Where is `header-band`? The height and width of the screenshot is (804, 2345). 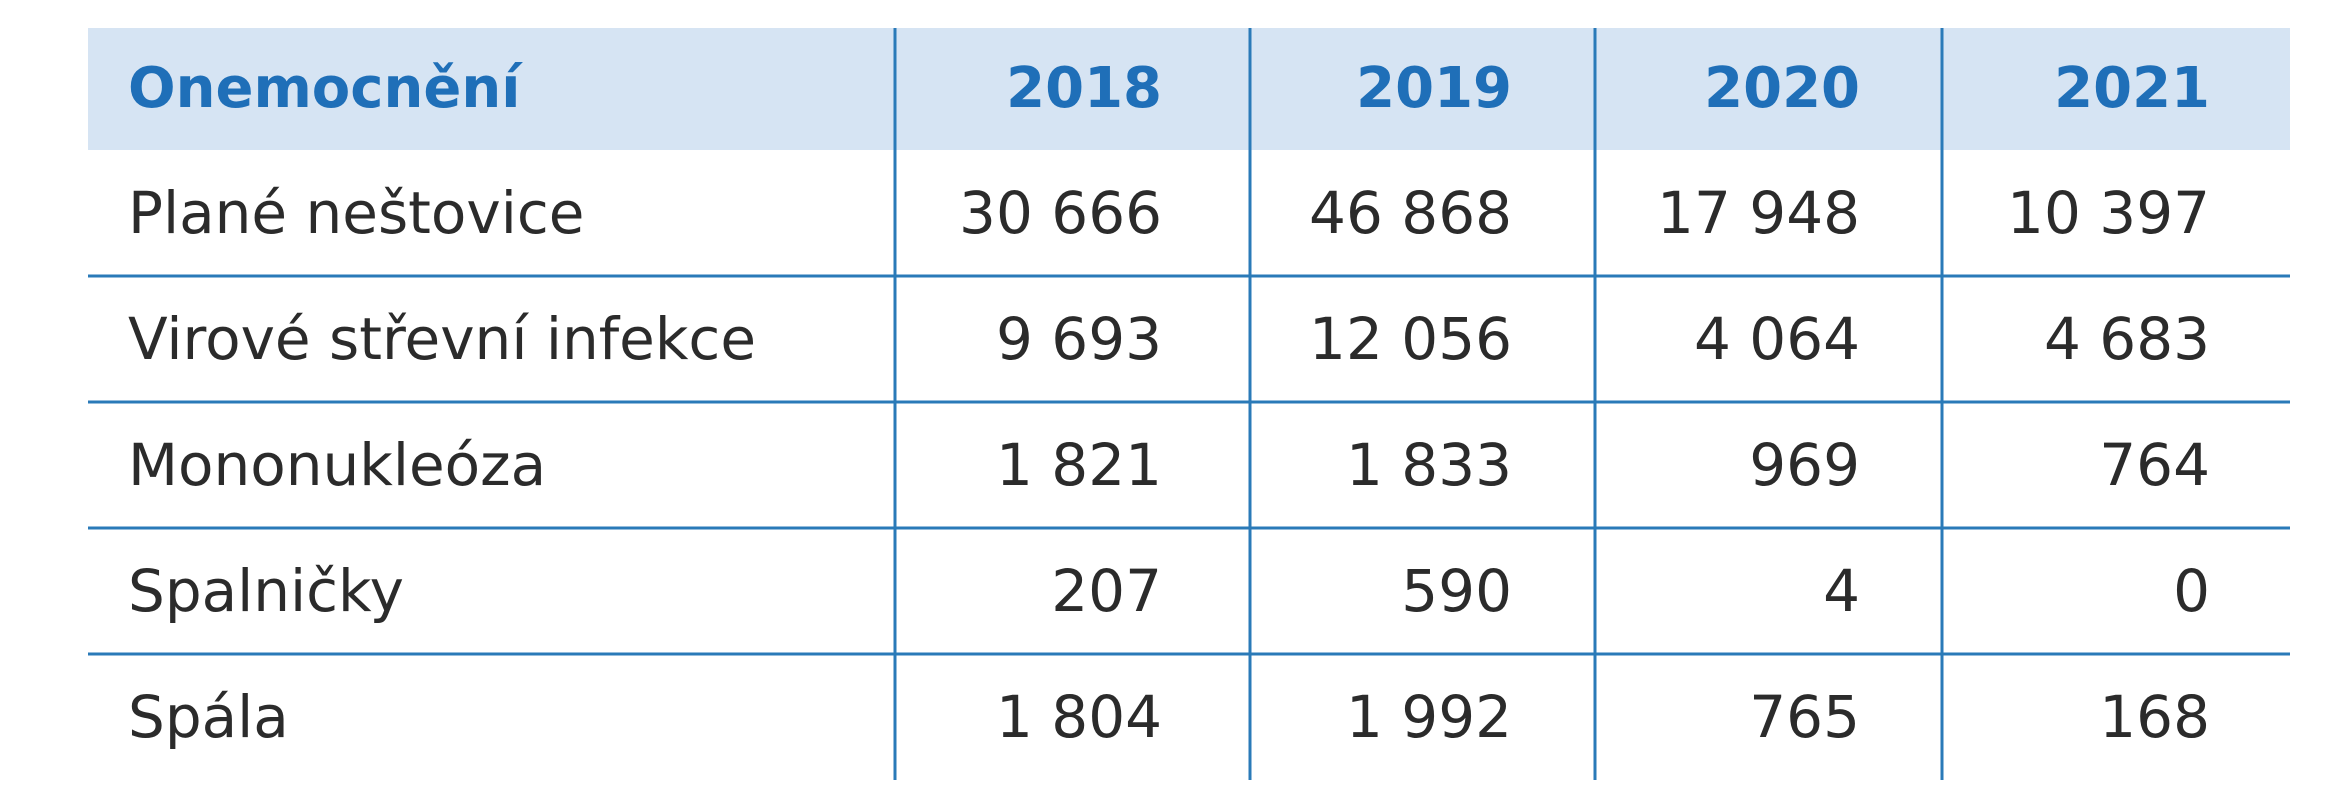
header-band is located at coordinates (1189, 89).